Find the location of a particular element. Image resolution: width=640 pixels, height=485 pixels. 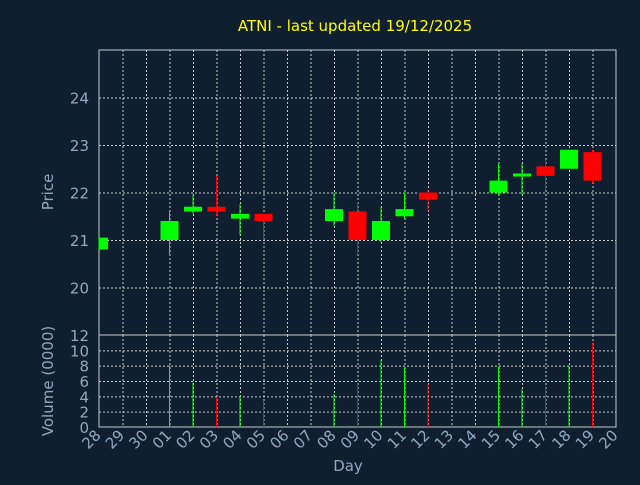

volume-tick-label: 4 is located at coordinates (84, 397).